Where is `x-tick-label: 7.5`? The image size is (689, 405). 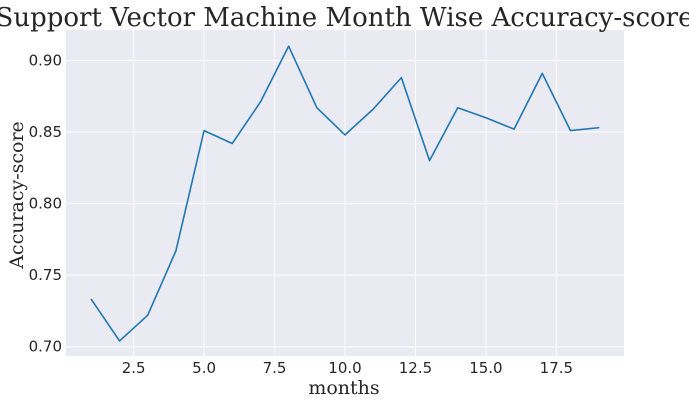
x-tick-label: 7.5 is located at coordinates (275, 368).